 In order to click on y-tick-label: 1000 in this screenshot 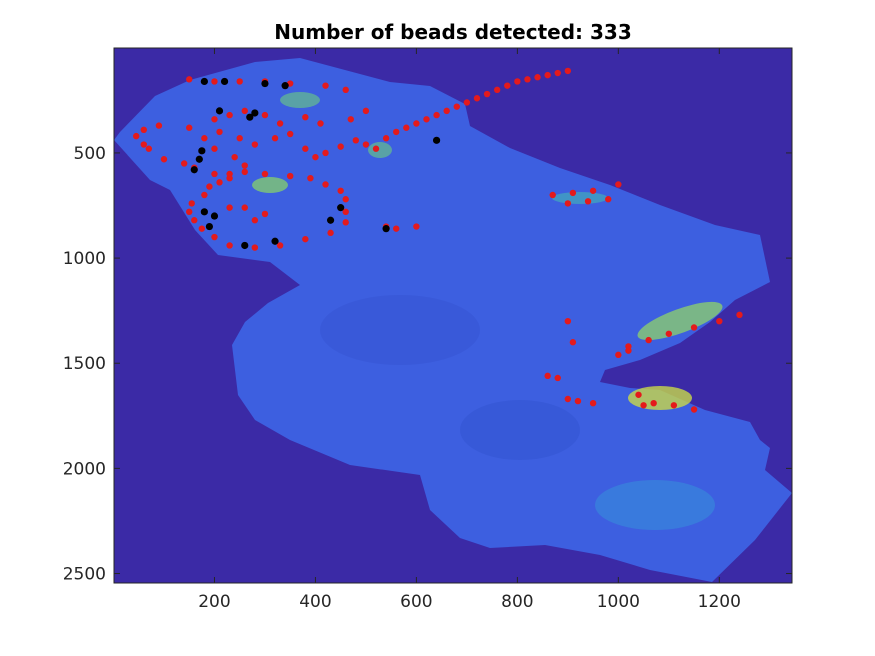, I will do `click(84, 259)`.